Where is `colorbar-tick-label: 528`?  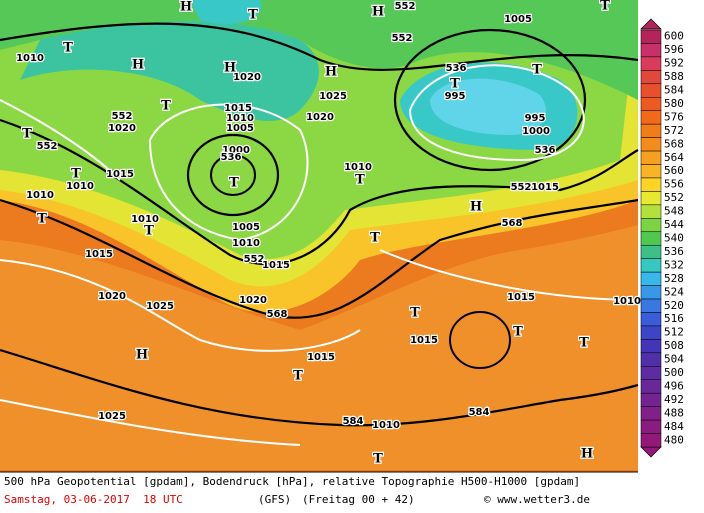
colorbar-tick-label: 528 is located at coordinates (674, 278).